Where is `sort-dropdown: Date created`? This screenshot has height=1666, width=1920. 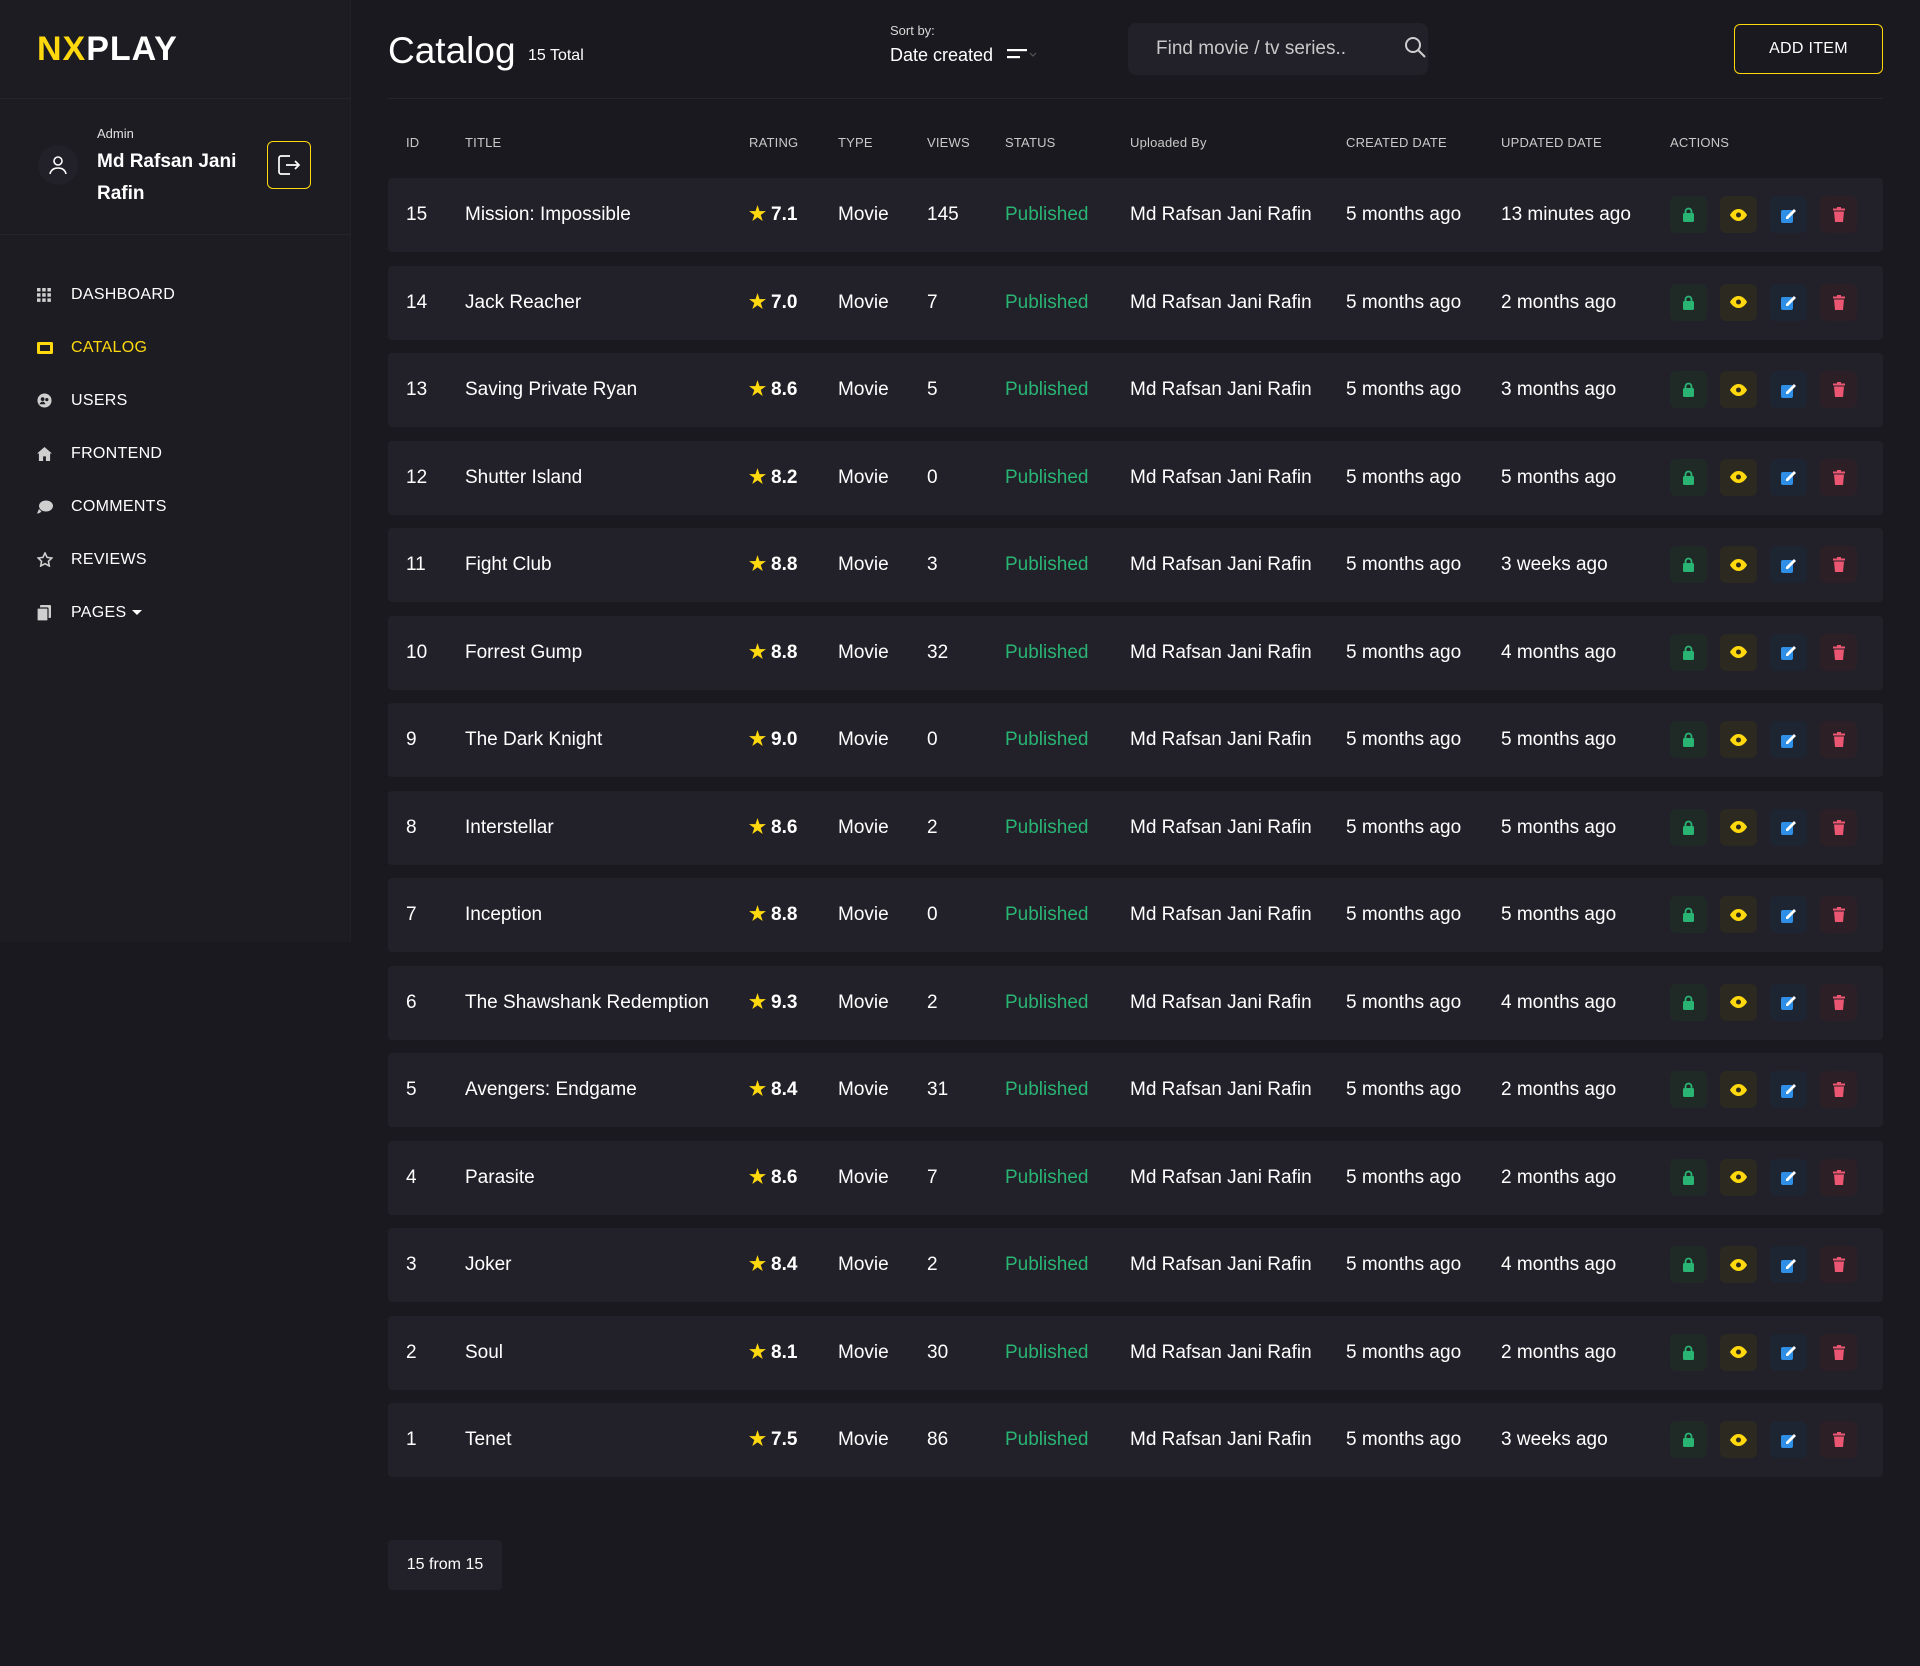
sort-dropdown: Date created is located at coordinates (963, 55).